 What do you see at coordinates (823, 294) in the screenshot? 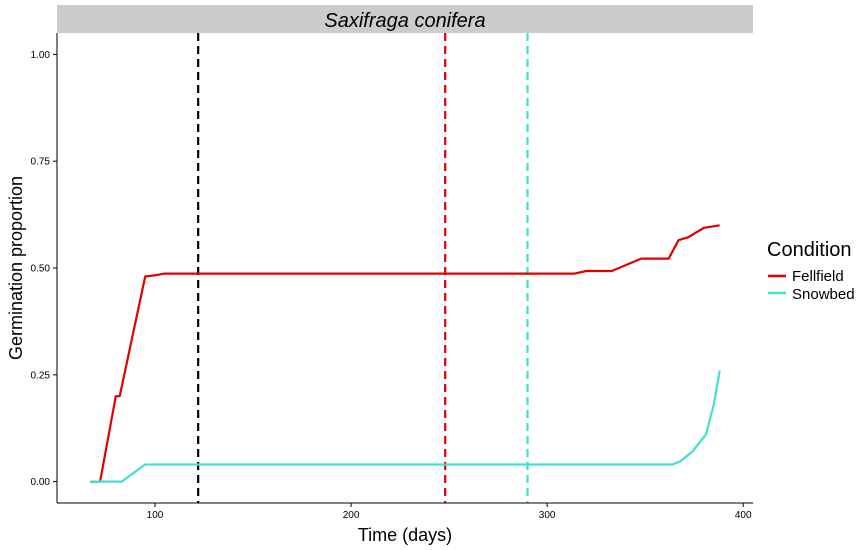
I see `legend-label-snowbed: Snowbed` at bounding box center [823, 294].